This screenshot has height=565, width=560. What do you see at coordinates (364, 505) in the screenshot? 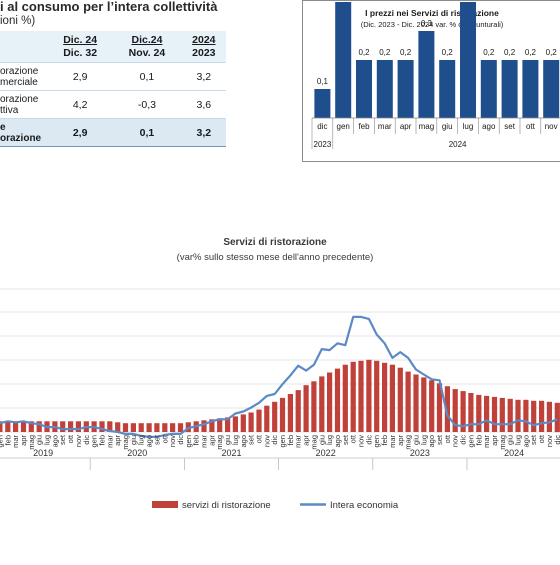
I see `legend-label: Intera economia` at bounding box center [364, 505].